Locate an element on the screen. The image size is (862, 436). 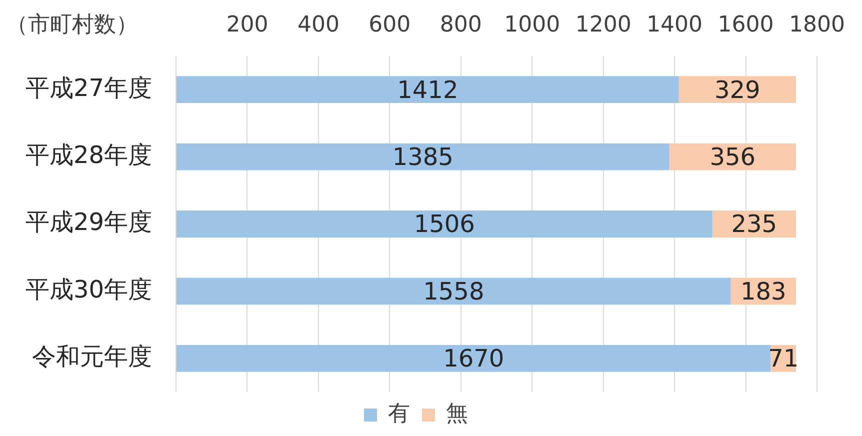
x-tick-label: 600 is located at coordinates (389, 25).